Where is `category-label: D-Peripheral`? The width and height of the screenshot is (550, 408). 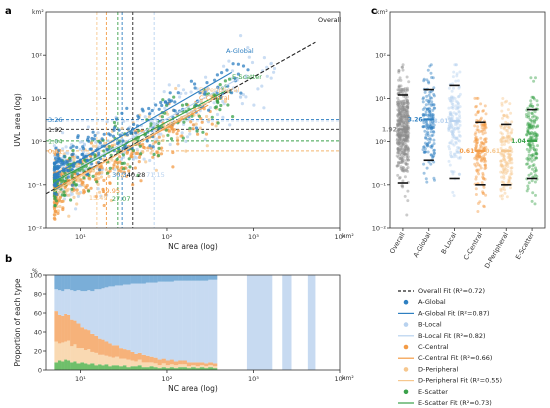 category-label: D-Peripheral is located at coordinates (496, 250).